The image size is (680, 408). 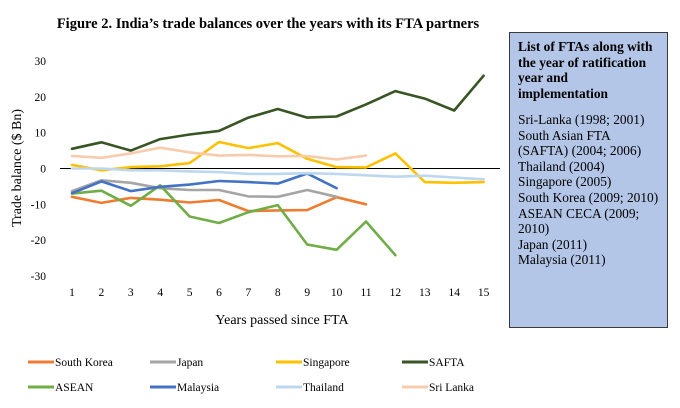 I want to click on y-tick-label: -10, so click(x=39, y=205).